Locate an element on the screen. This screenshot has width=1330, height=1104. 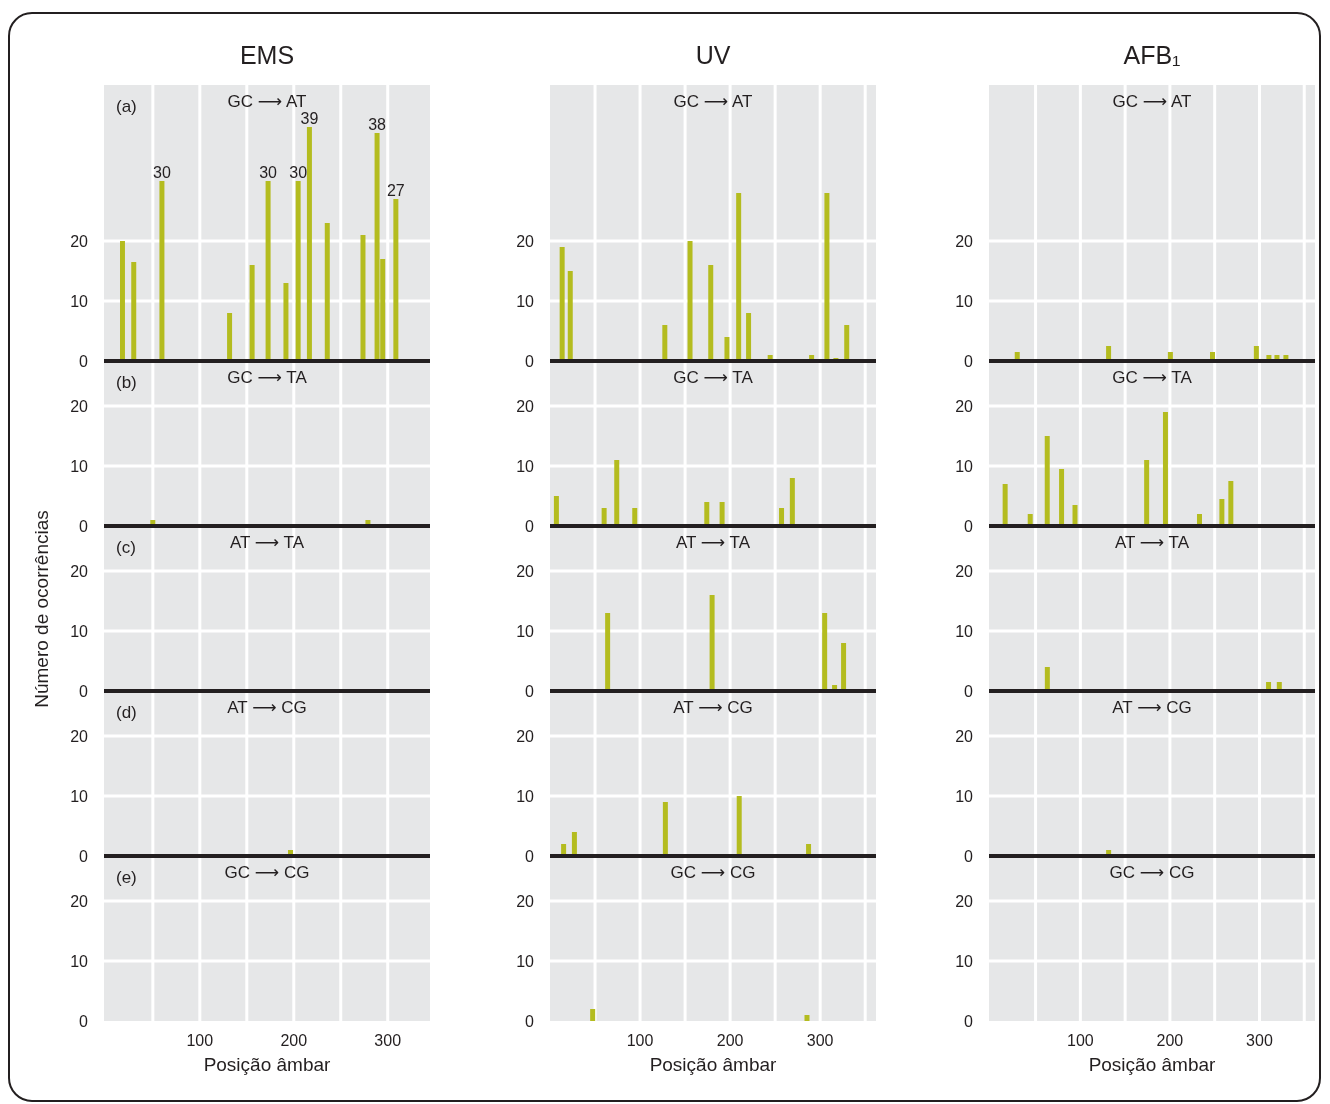
chart-title: AFB₁ is located at coordinates (1152, 55).